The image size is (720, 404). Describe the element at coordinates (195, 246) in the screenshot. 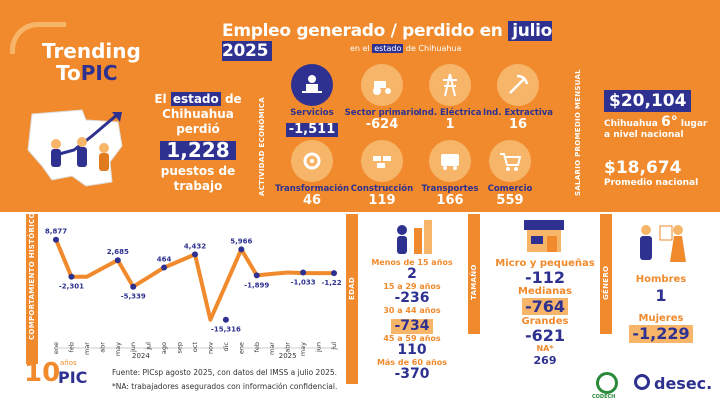

I see `data-label: 4,432` at that location.